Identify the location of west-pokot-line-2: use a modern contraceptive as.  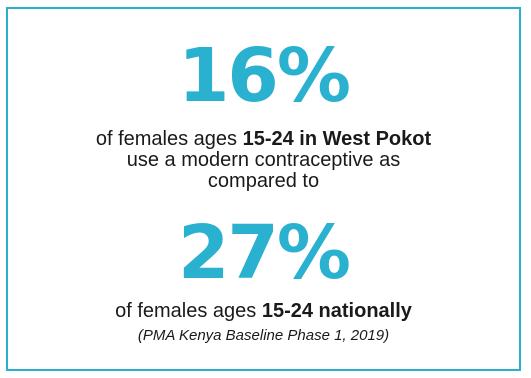
(263, 160).